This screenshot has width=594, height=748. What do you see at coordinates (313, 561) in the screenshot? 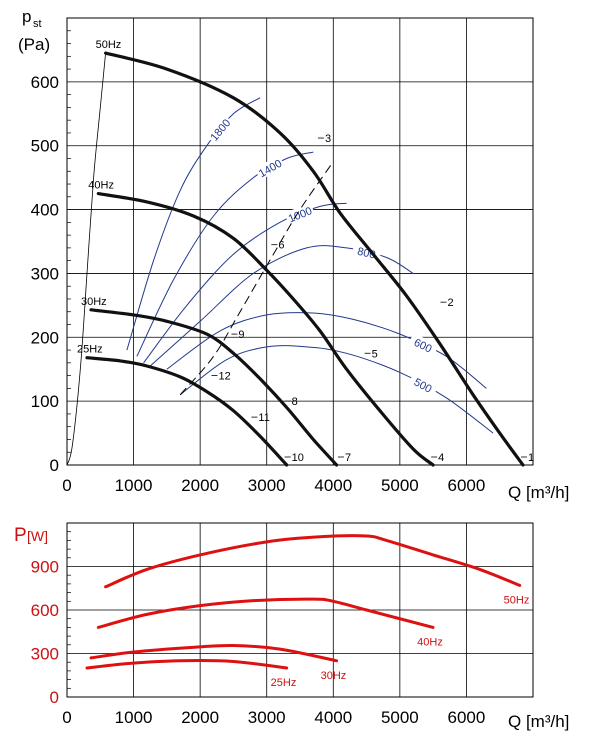
I see `power-curve-50Hz` at bounding box center [313, 561].